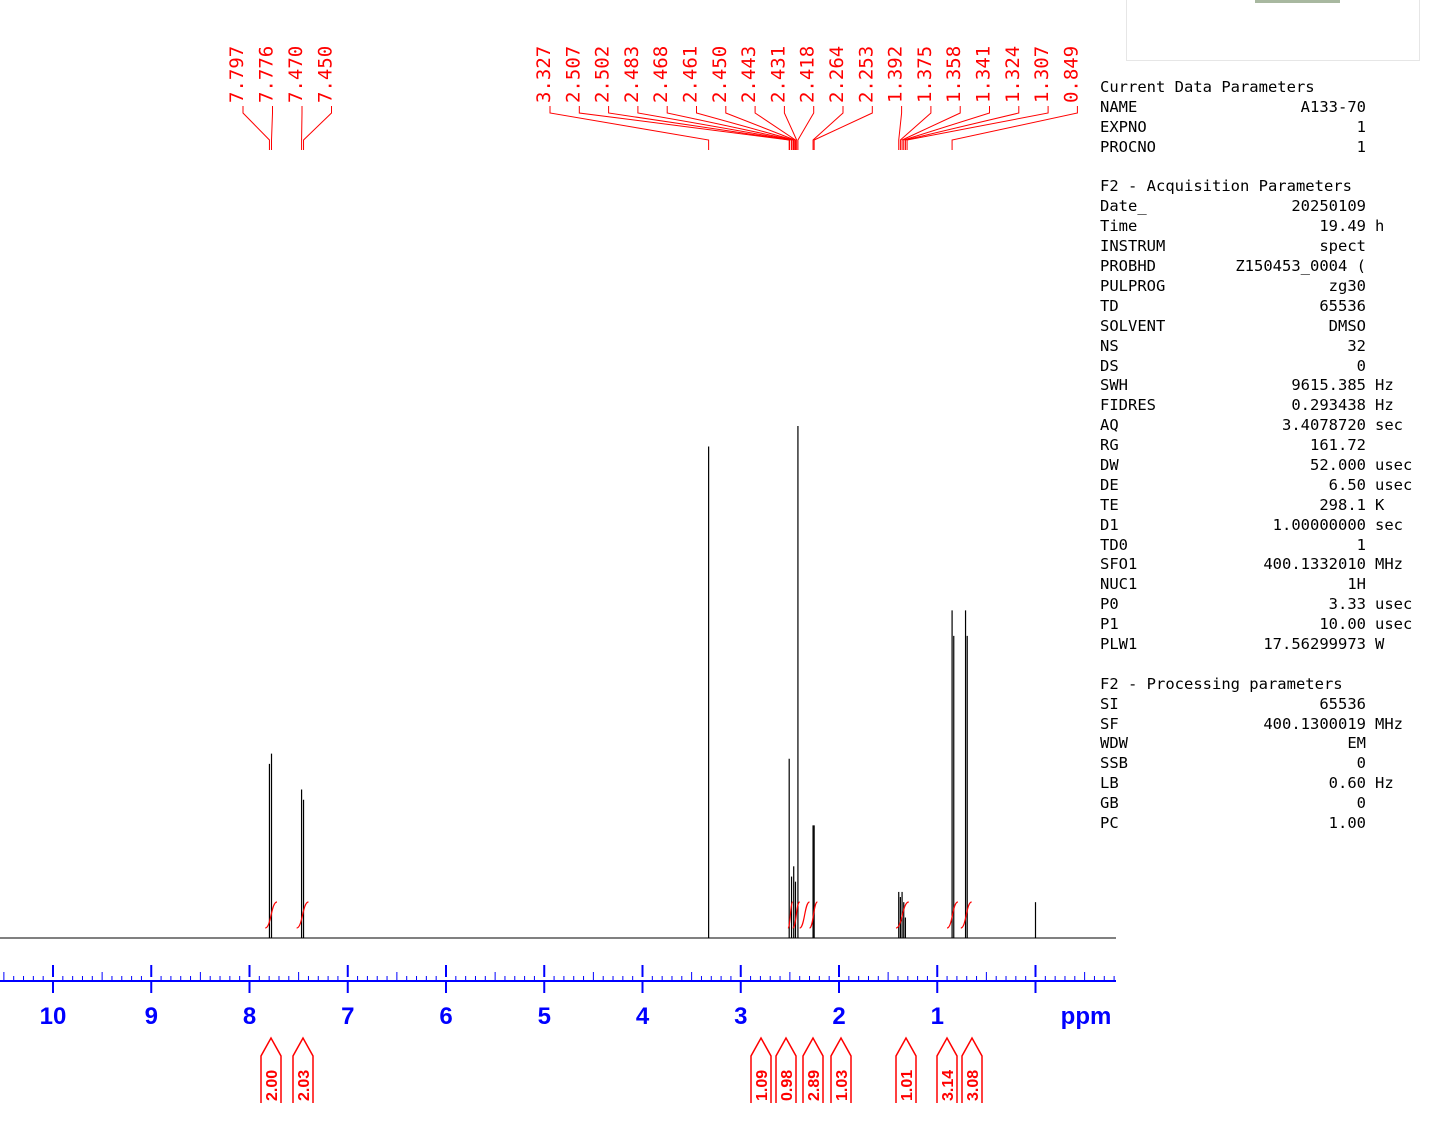 The height and width of the screenshot is (1128, 1445). Describe the element at coordinates (1123, 206) in the screenshot. I see `param-name: Date_` at that location.